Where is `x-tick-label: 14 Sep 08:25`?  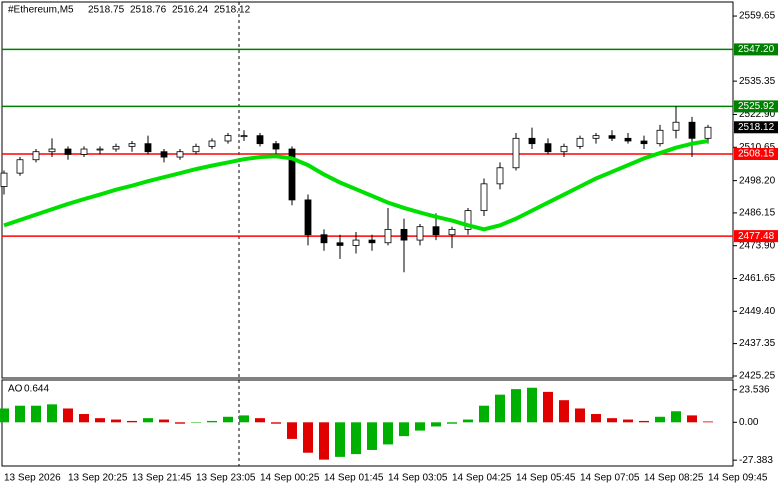
x-tick-label: 14 Sep 08:25 is located at coordinates (674, 478).